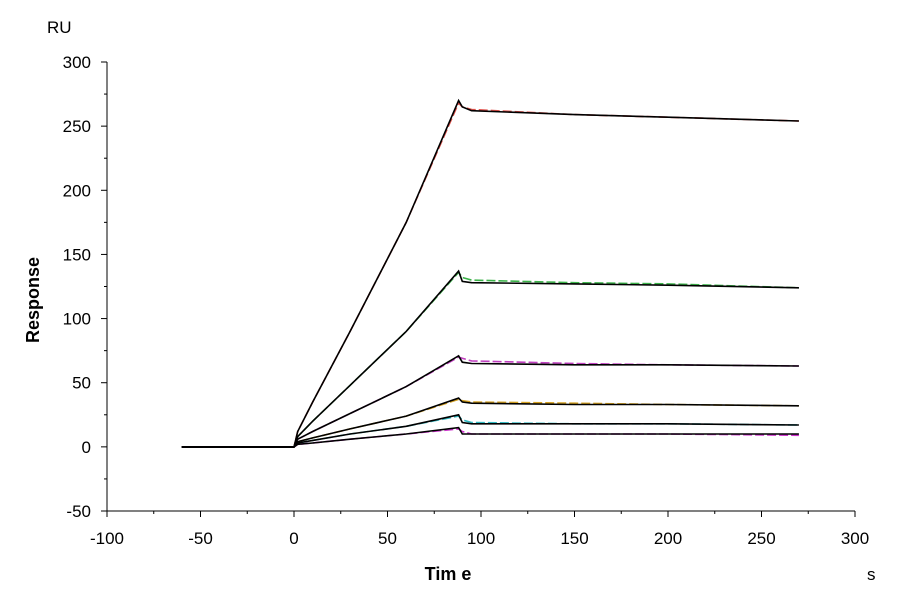 This screenshot has width=900, height=600. What do you see at coordinates (81, 383) in the screenshot?
I see `y-tick-label: 50` at bounding box center [81, 383].